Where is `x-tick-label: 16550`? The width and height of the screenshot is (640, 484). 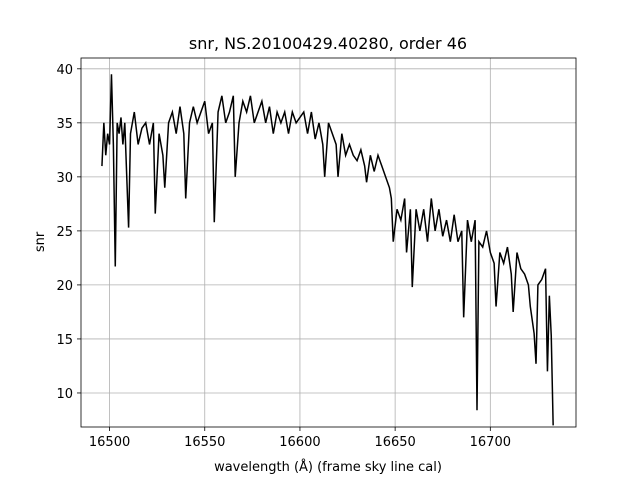 x-tick-label: 16550 is located at coordinates (204, 442).